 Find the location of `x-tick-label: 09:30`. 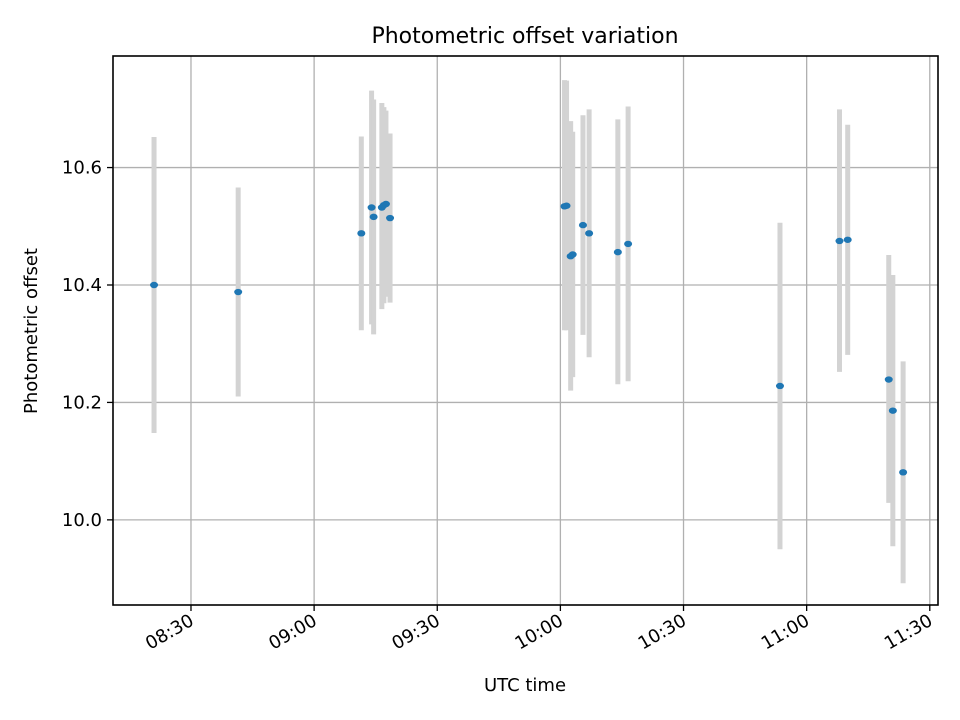

x-tick-label: 09:30 is located at coordinates (415, 632).